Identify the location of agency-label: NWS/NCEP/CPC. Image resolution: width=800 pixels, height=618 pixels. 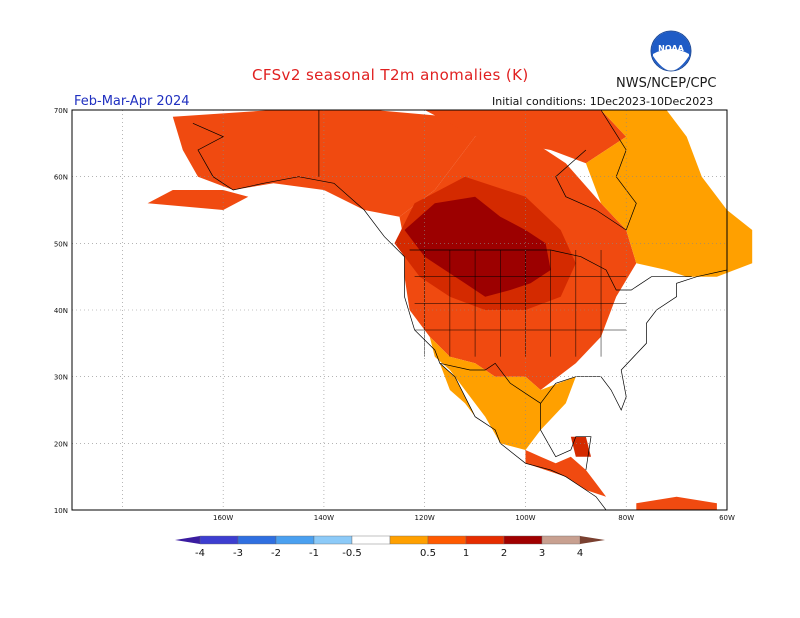
(666, 83).